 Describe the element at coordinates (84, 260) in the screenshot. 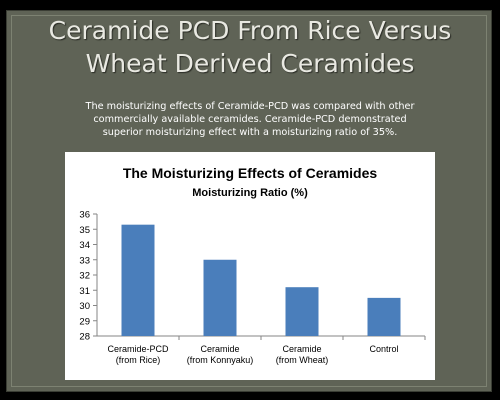

I see `y-tick-label: 33` at that location.